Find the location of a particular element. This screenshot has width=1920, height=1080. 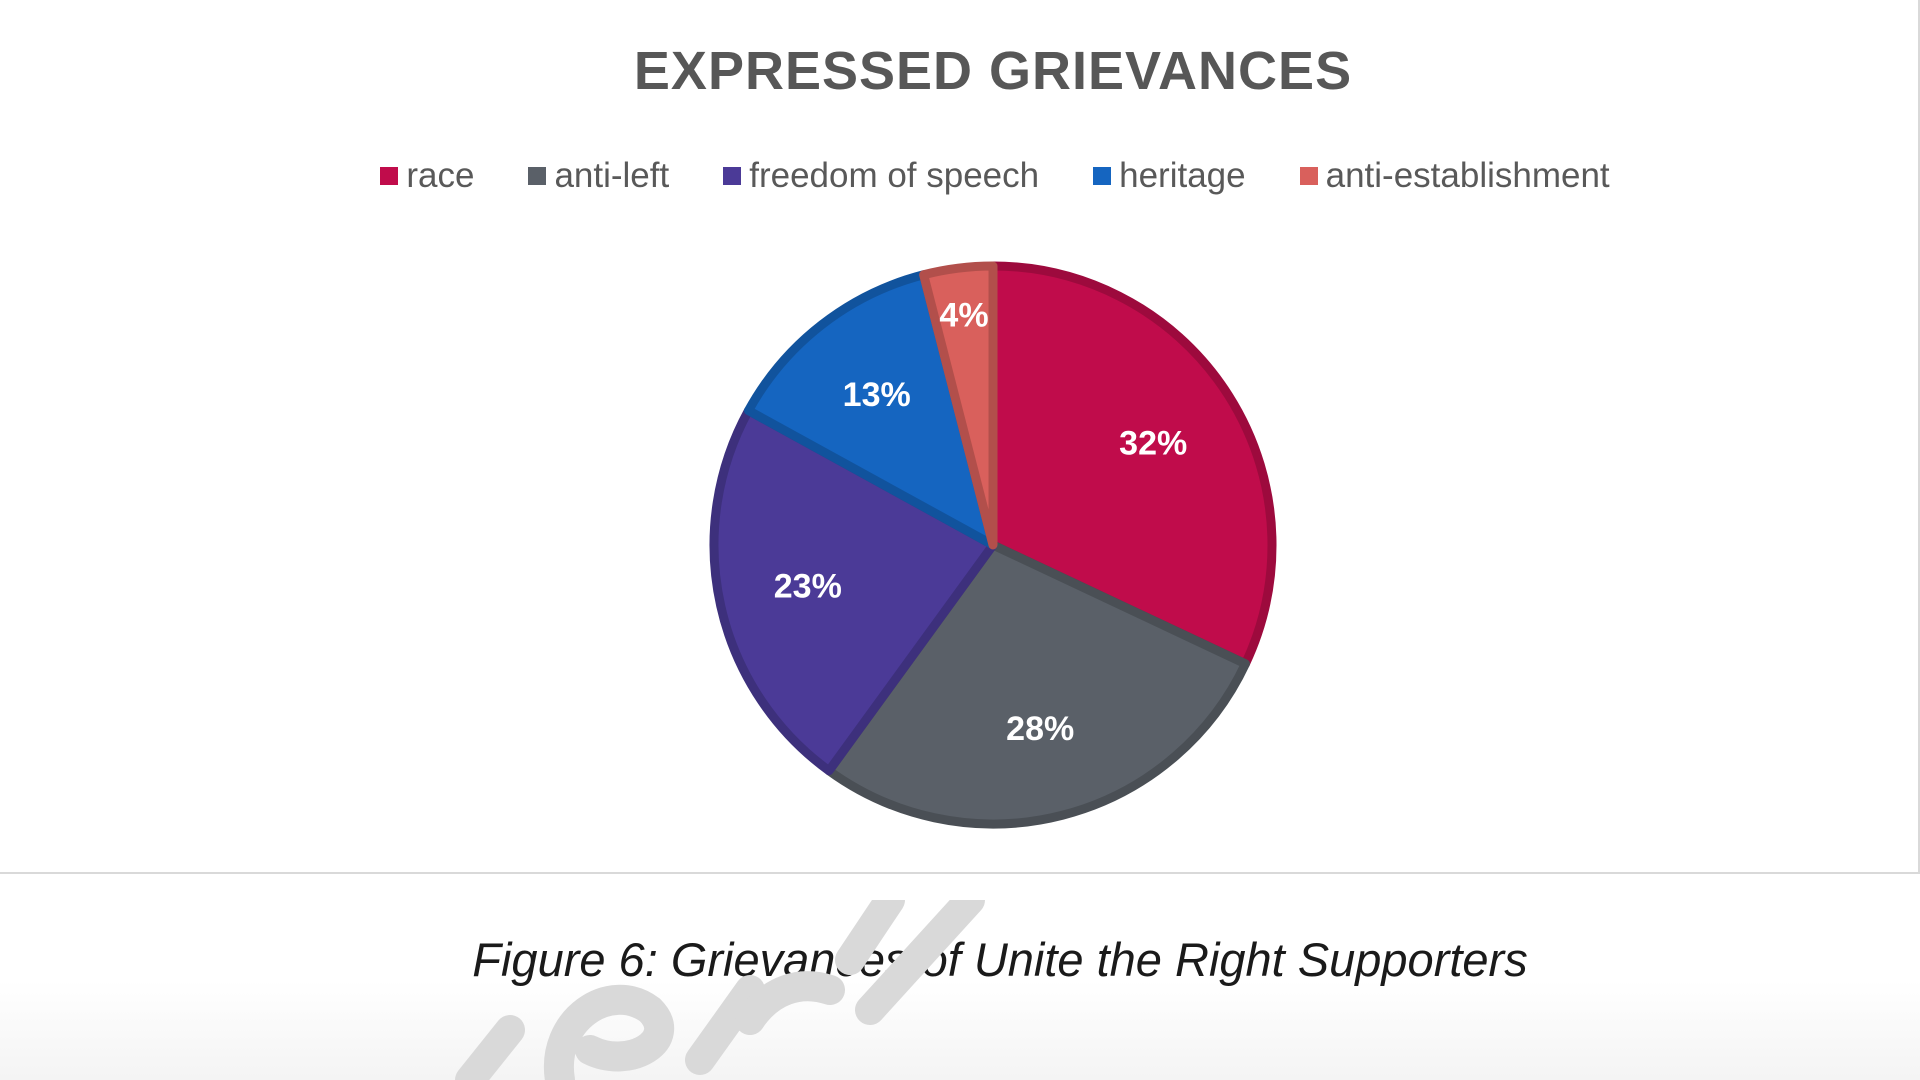

legend-item: race is located at coordinates (427, 176).